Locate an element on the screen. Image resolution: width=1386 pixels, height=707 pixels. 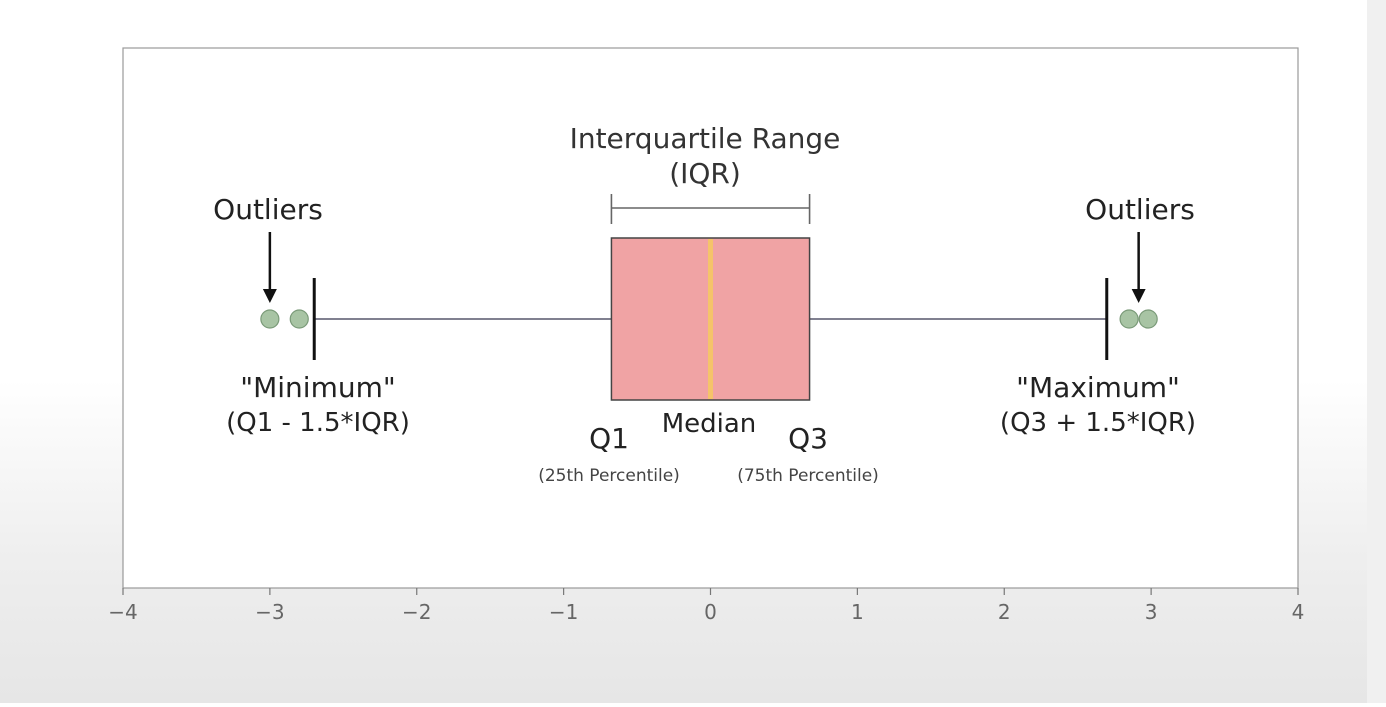
median-label: Median is located at coordinates (709, 424).